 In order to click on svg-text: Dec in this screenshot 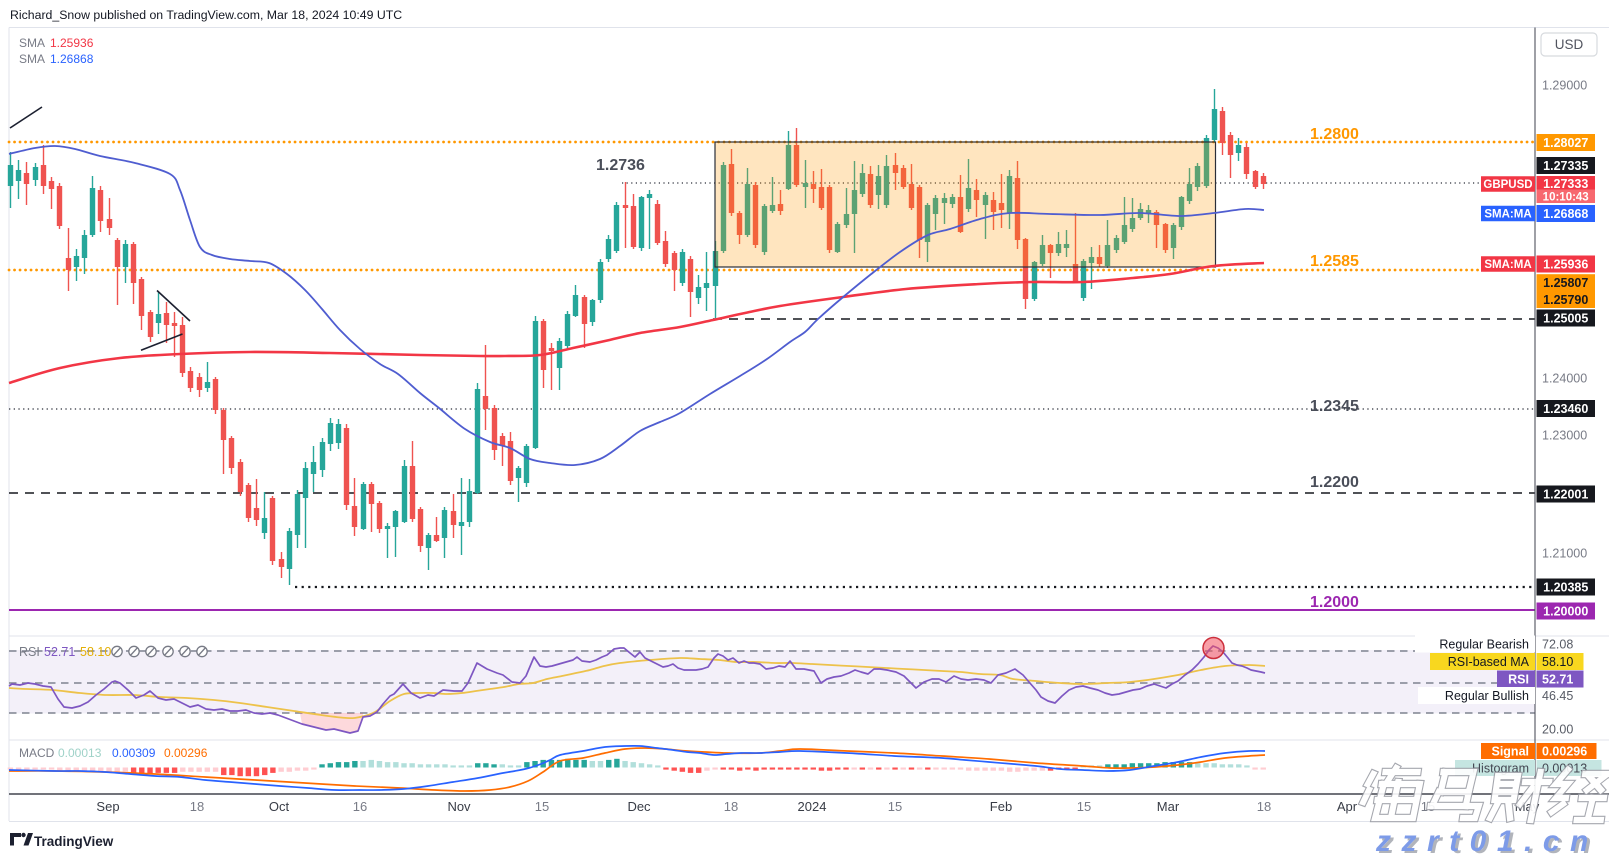, I will do `click(639, 806)`.